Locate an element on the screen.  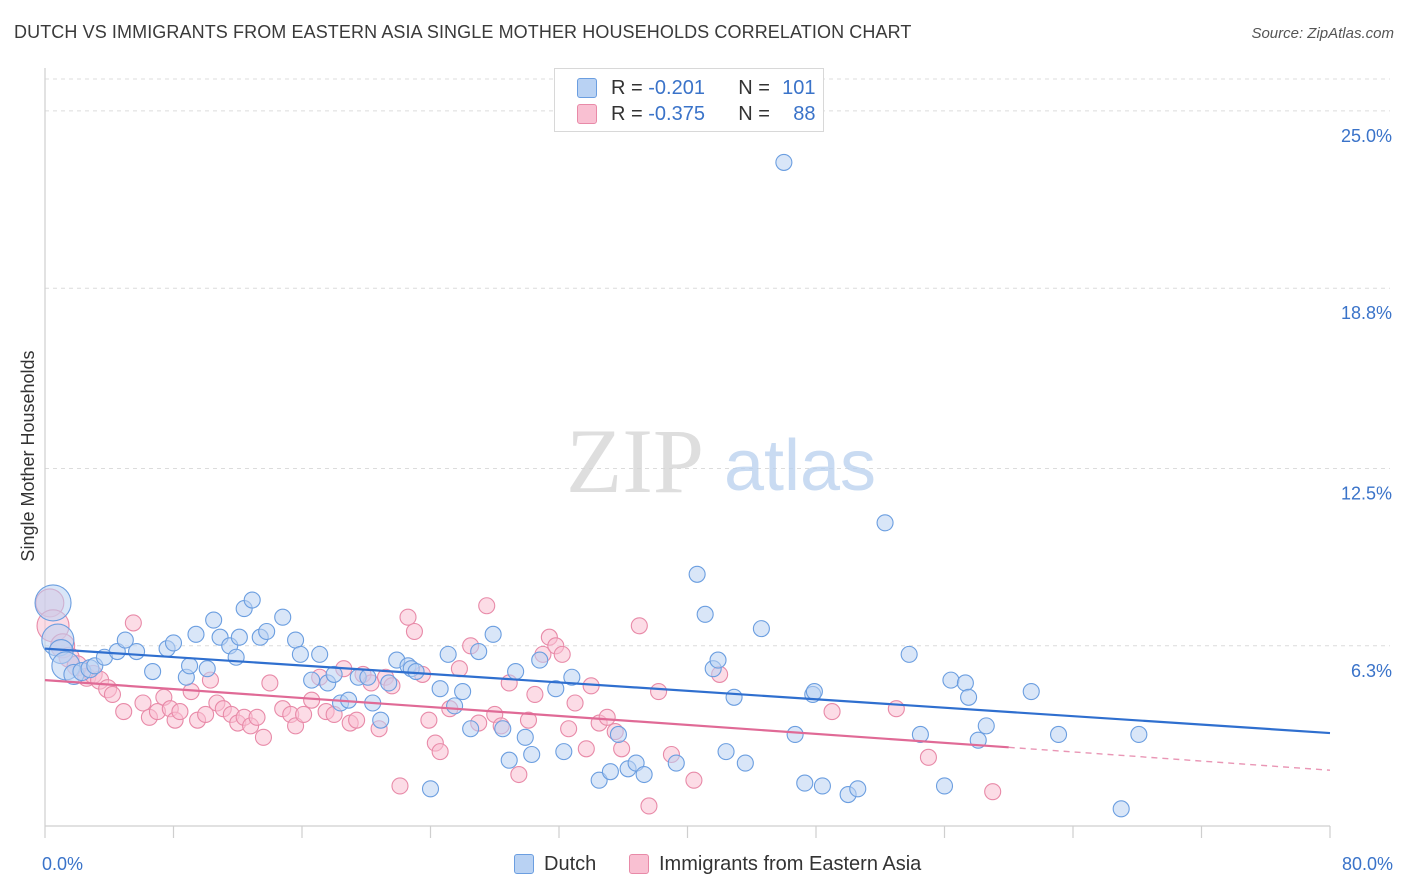
bottom-legend-swatch-immigrants is located at coordinates (639, 864).